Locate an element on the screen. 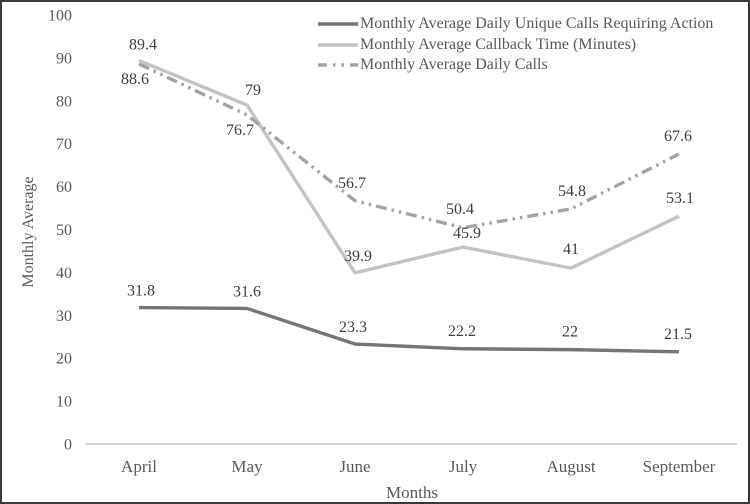 The width and height of the screenshot is (750, 504). data-label: 22 is located at coordinates (570, 332).